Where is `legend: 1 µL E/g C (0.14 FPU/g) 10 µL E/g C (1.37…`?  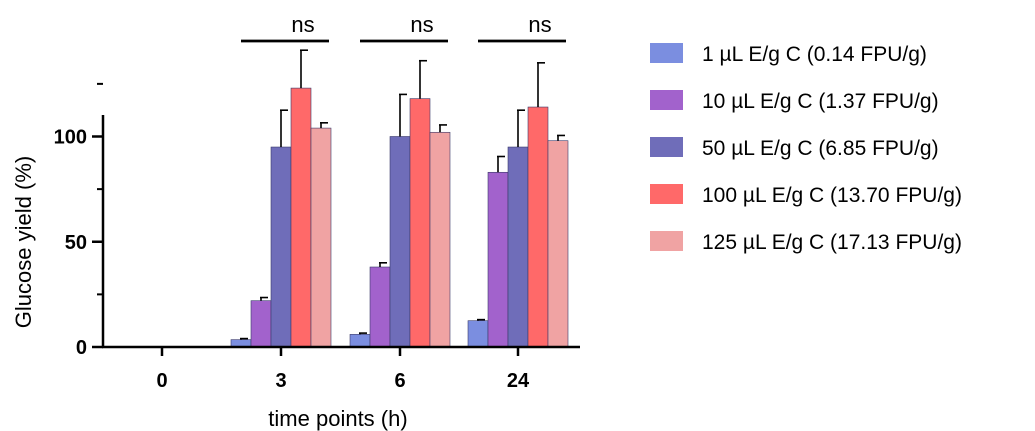
legend: 1 µL E/g C (0.14 FPU/g) 10 µL E/g C (1.37… is located at coordinates (806, 148).